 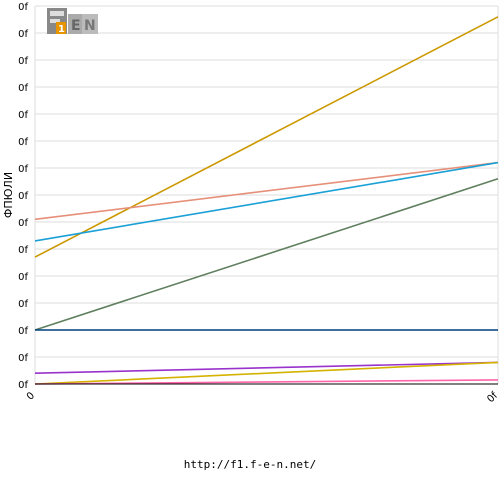 I want to click on x-tick-labels: 0 0f, so click(x=262, y=397).